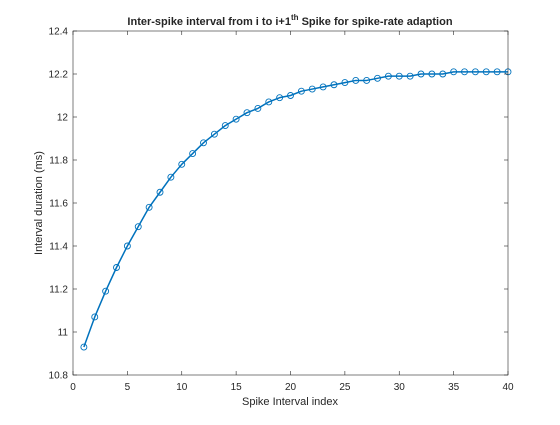  I want to click on x-tick-label: 40, so click(508, 387).